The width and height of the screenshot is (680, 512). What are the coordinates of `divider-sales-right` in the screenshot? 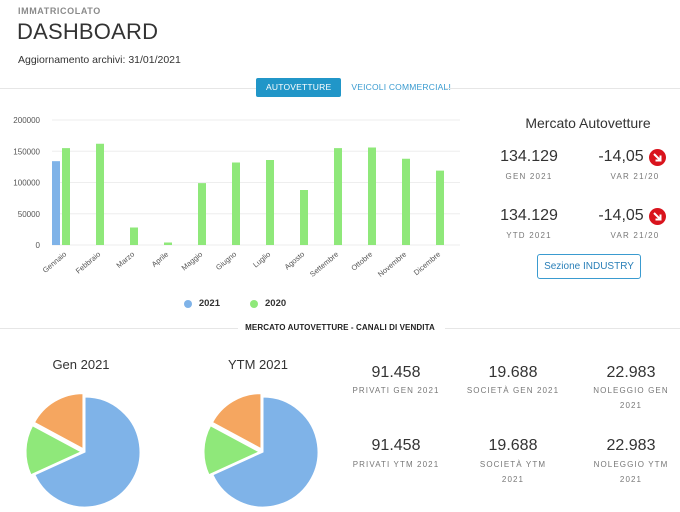 It's located at (562, 328).